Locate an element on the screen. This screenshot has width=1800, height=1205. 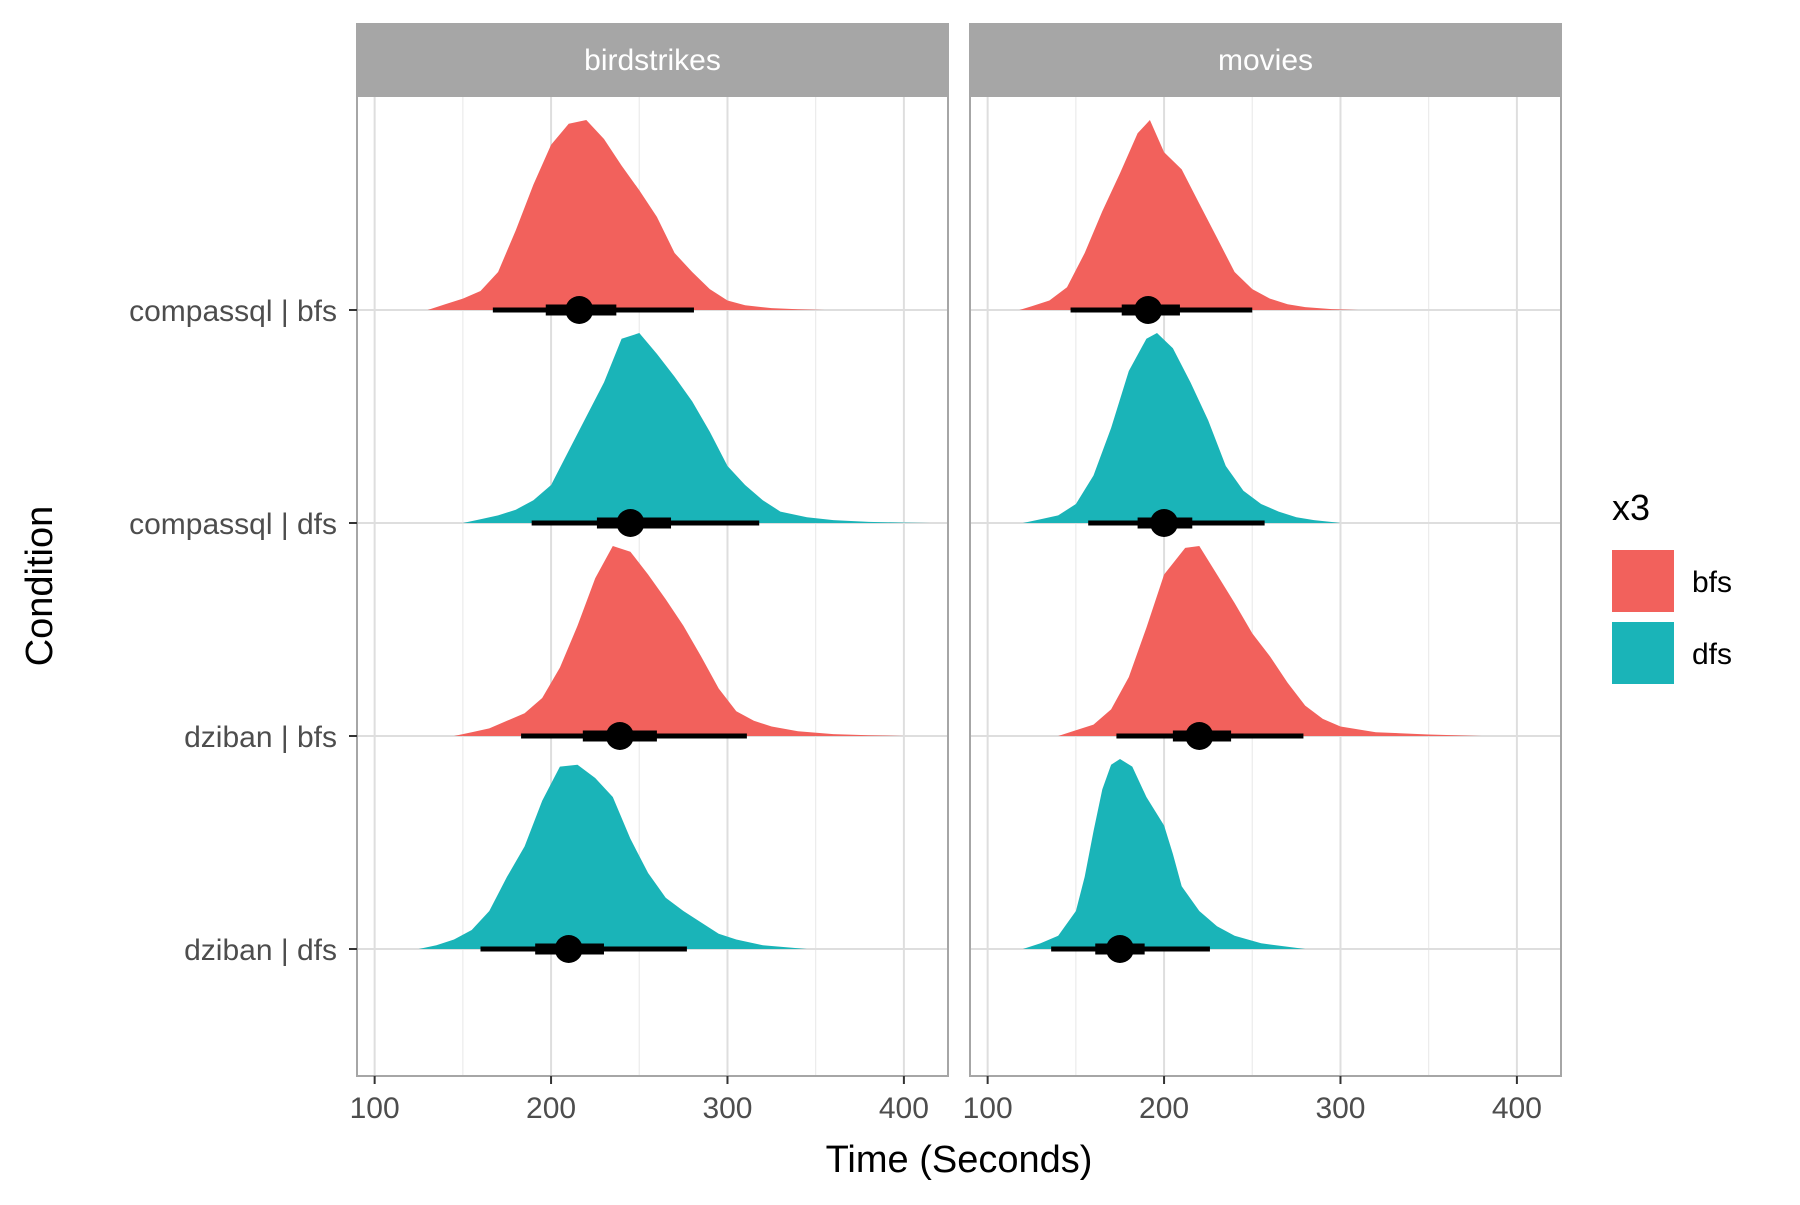
y-tick-label: dziban | dfs is located at coordinates (260, 950).